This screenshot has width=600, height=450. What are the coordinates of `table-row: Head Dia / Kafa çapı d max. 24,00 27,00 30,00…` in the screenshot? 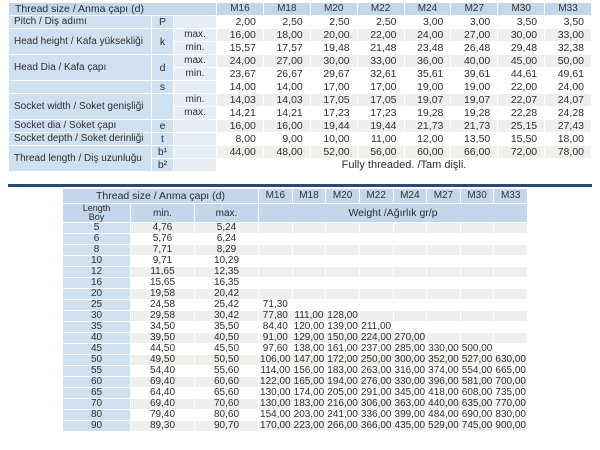 It's located at (300, 67).